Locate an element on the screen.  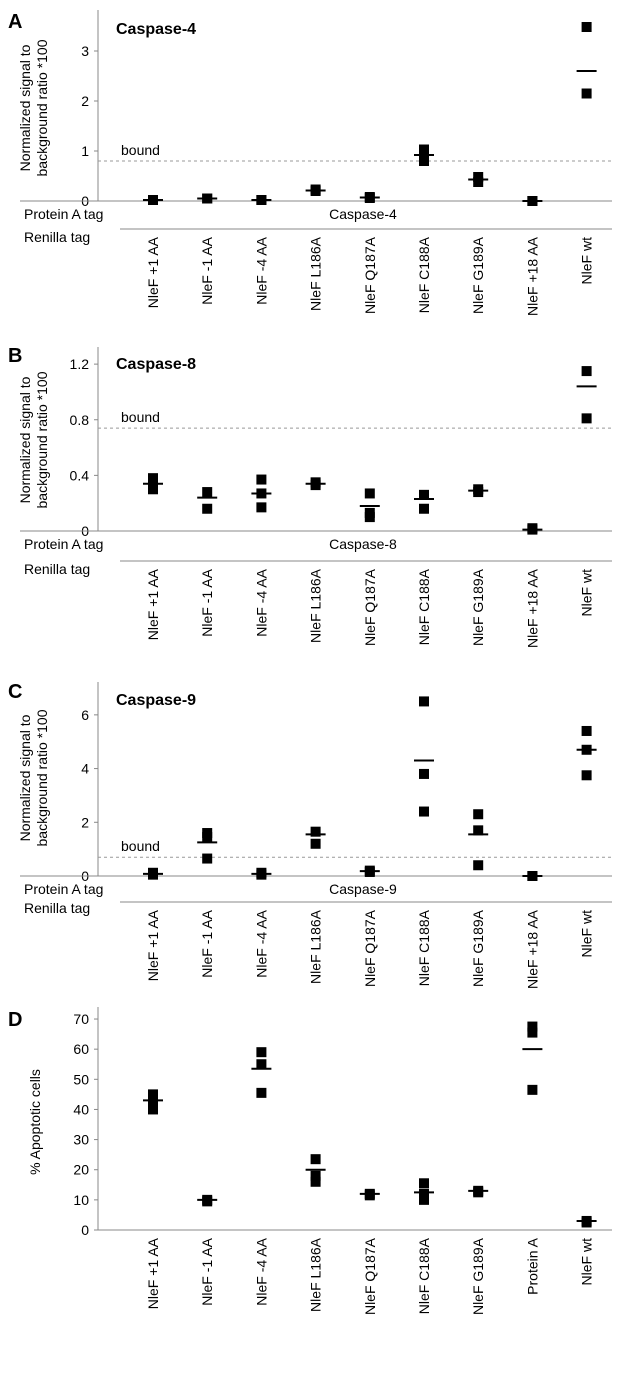
y-tick-label: 2 is located at coordinates (85, 822).